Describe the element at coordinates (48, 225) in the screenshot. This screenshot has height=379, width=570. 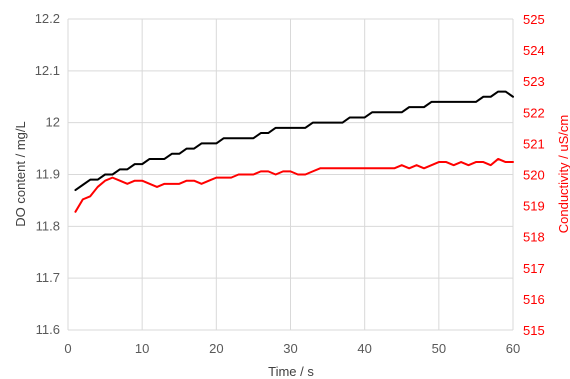
I see `left-tick-label: 11.8` at that location.